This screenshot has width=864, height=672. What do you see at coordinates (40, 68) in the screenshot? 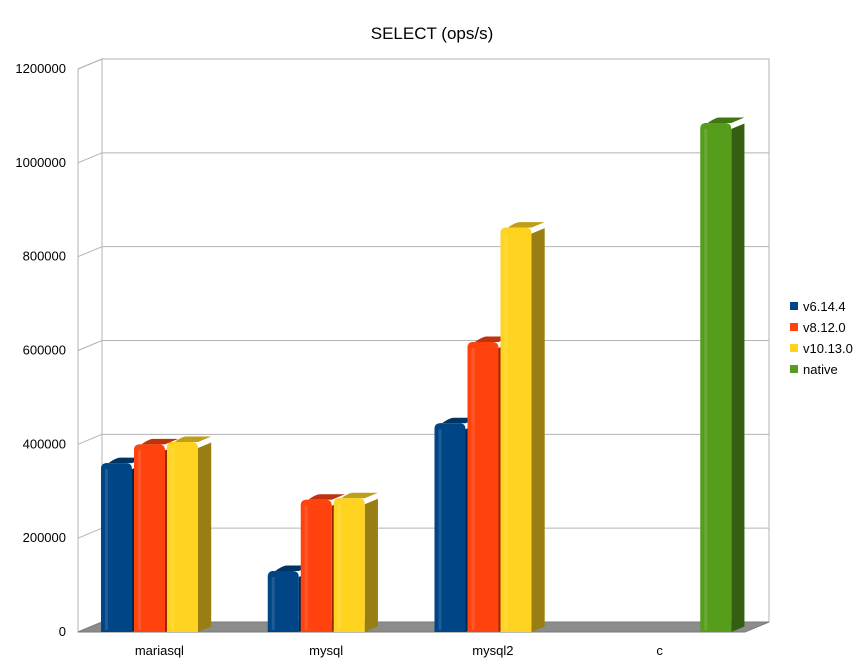
I see `y-tick-label: 1200000` at bounding box center [40, 68].